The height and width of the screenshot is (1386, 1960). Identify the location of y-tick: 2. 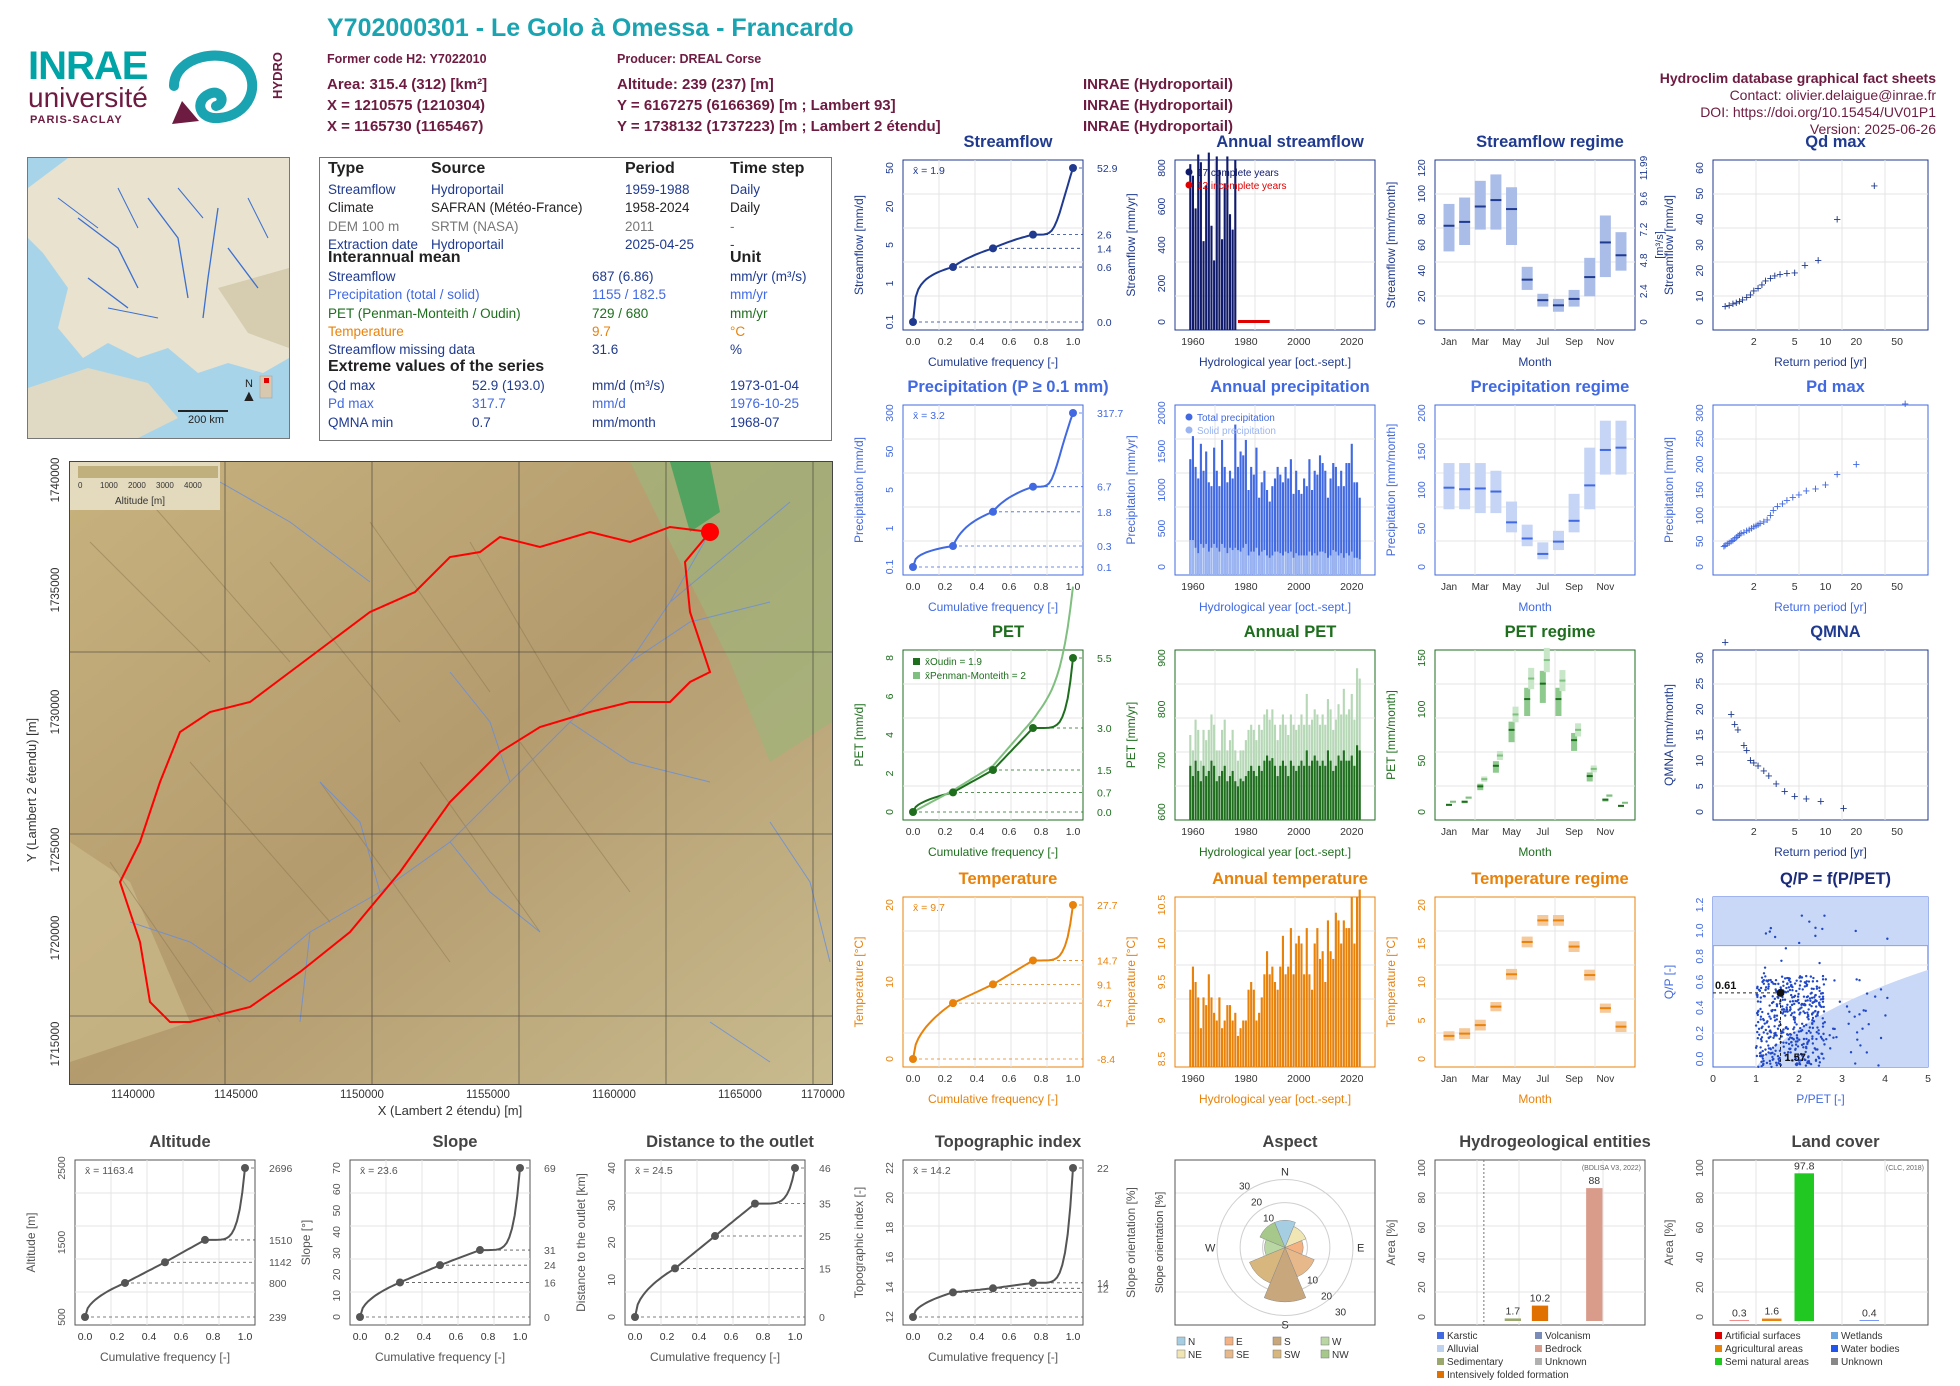
(890, 773).